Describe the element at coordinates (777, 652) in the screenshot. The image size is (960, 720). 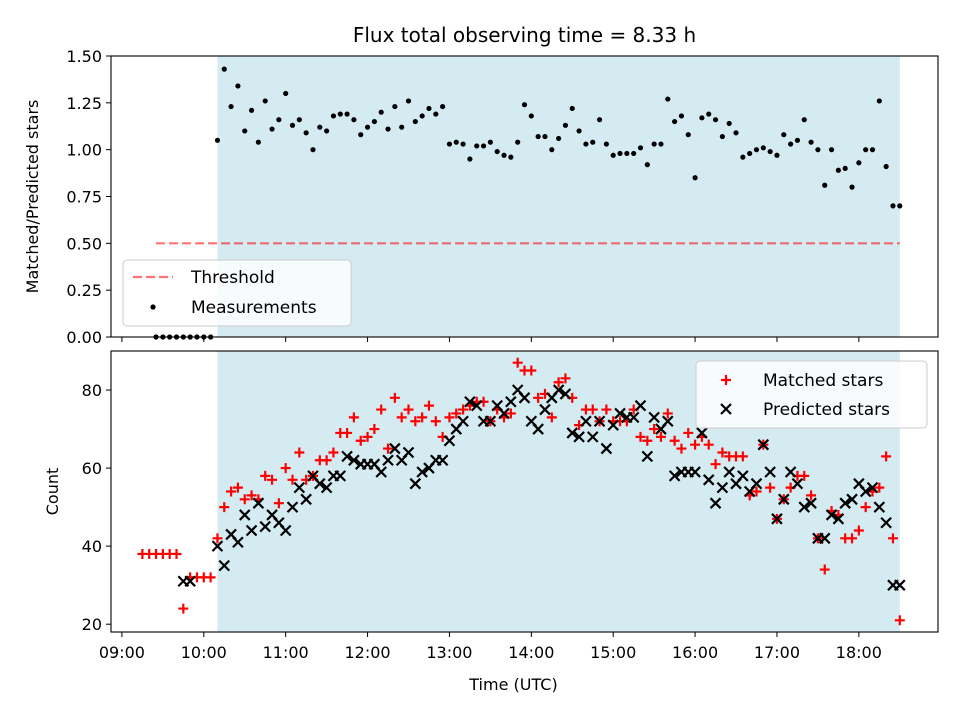
I see `x-tick-label: 17:00` at that location.